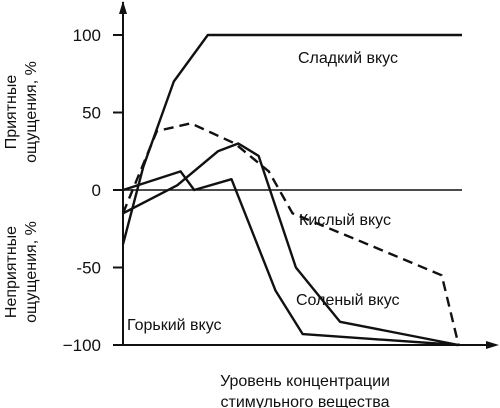 The width and height of the screenshot is (500, 408). What do you see at coordinates (305, 401) in the screenshot?
I see `x-axis-label: стимульного вещества` at bounding box center [305, 401].